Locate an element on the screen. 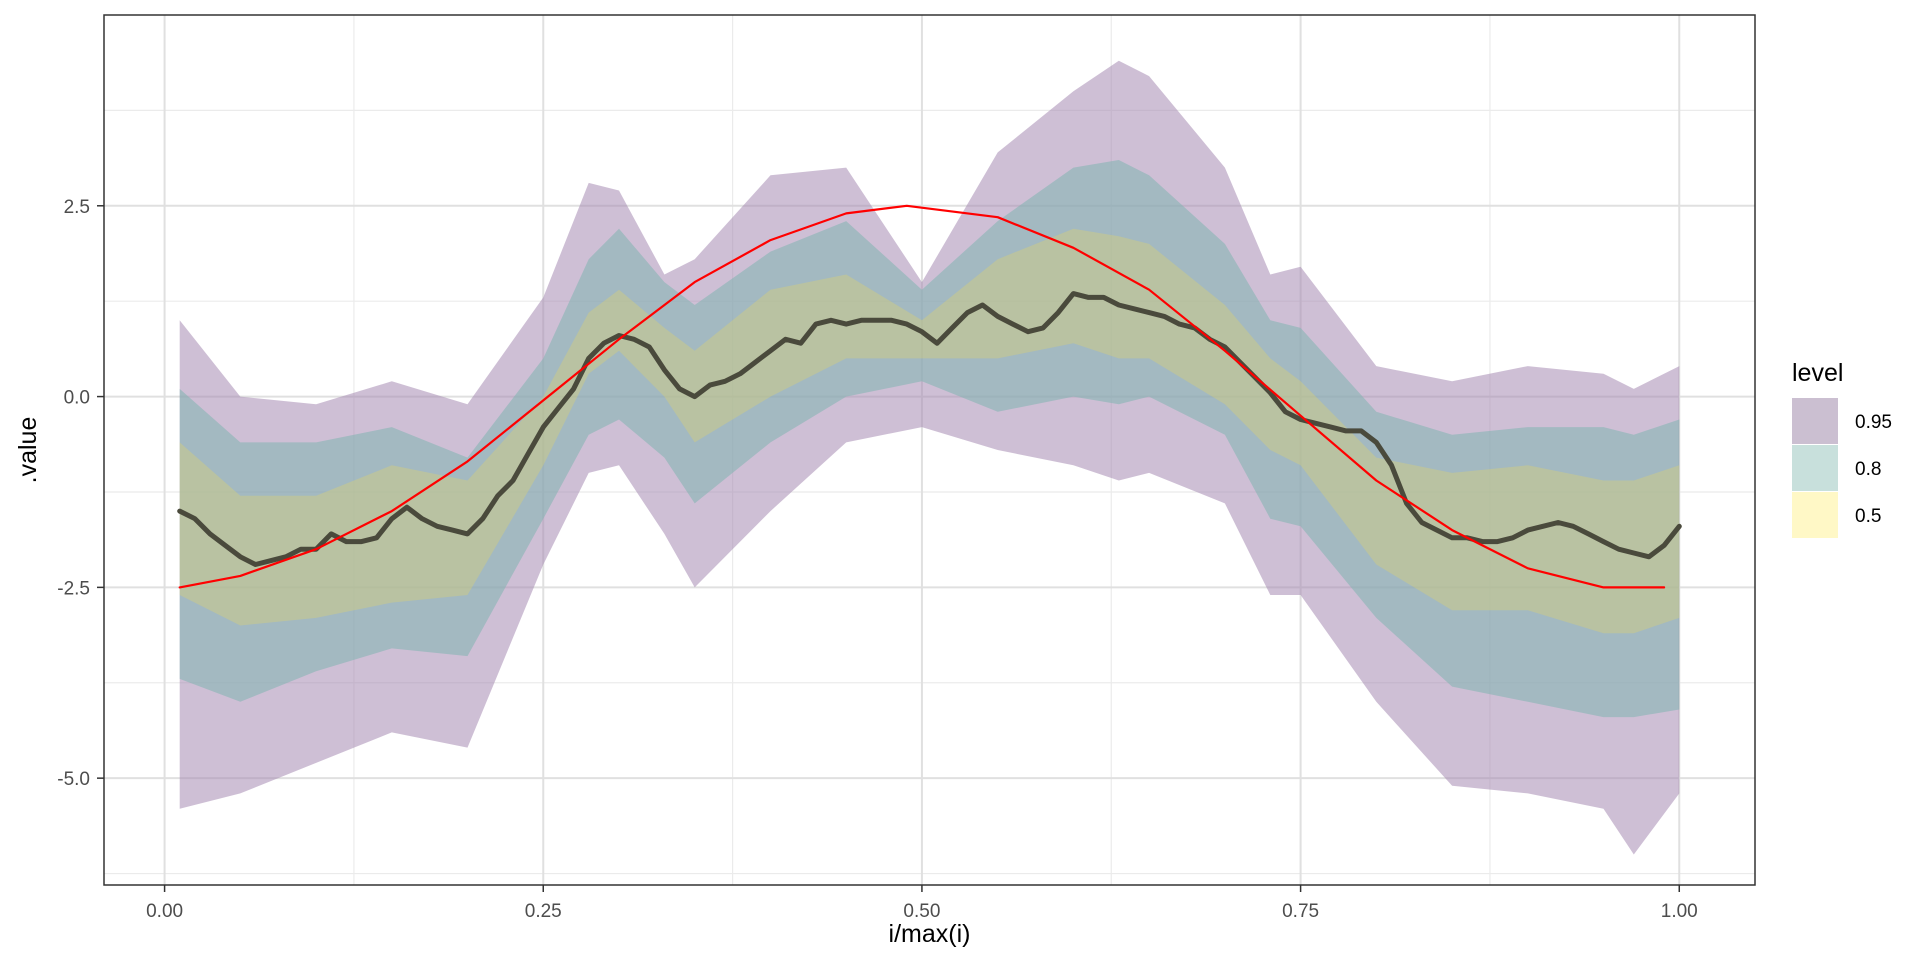 This screenshot has height=960, width=1920. legend-title: level is located at coordinates (1817, 373).